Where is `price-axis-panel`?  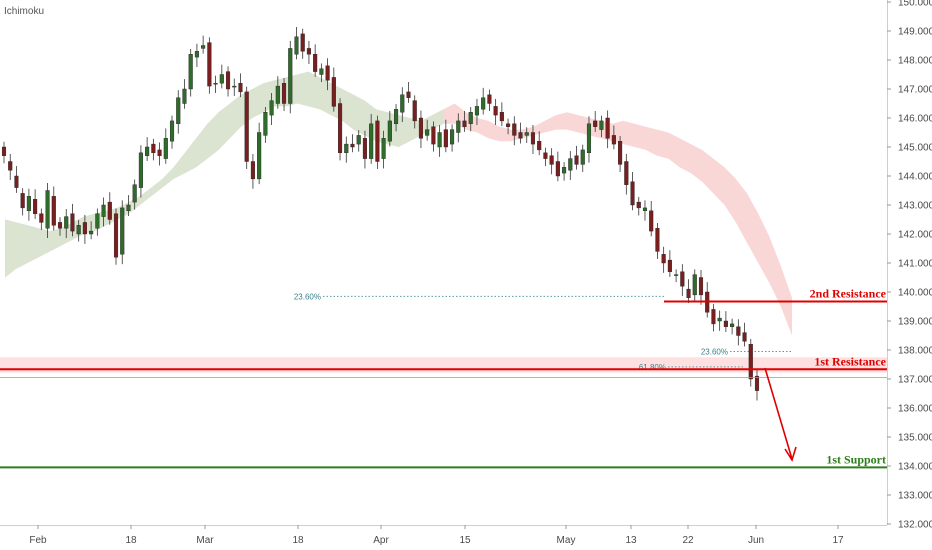
price-axis-panel is located at coordinates (909, 275).